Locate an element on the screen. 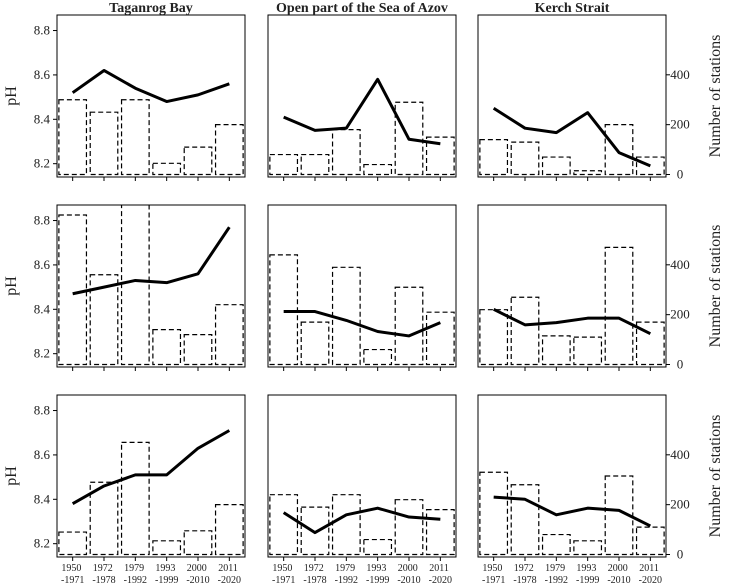  panel is located at coordinates (362, 287).